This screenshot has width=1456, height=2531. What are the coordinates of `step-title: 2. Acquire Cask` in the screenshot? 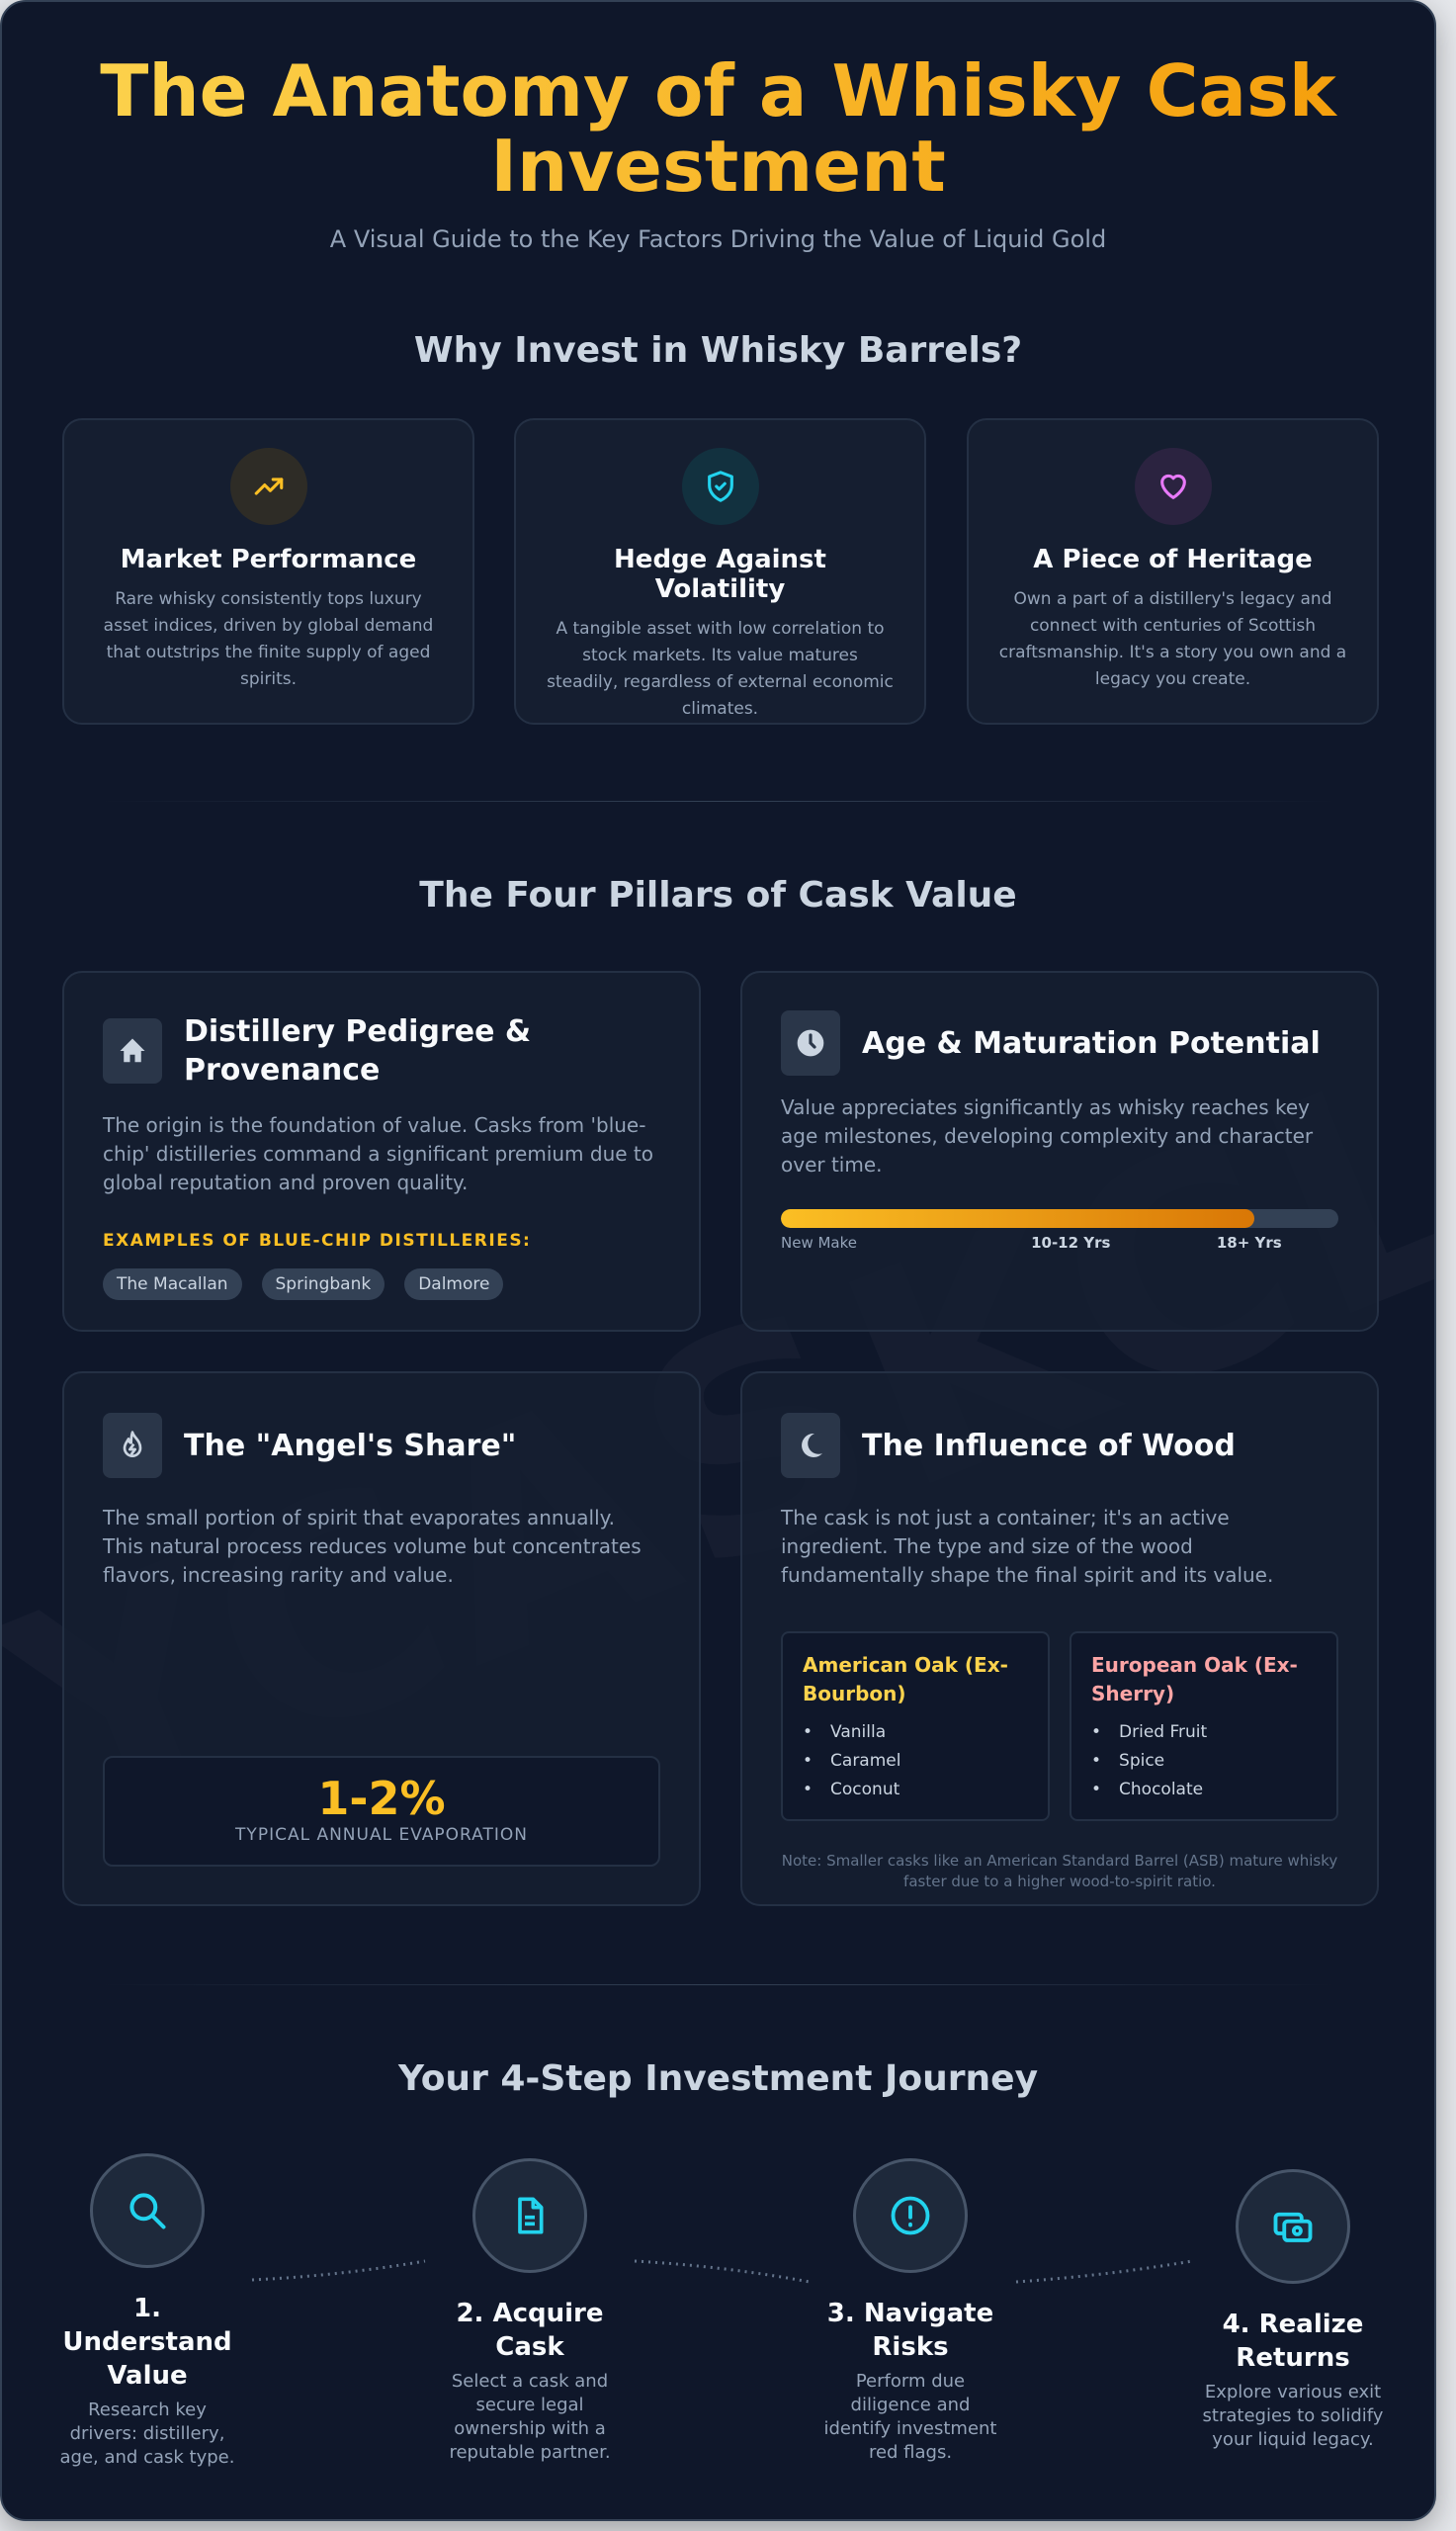 It's located at (530, 2330).